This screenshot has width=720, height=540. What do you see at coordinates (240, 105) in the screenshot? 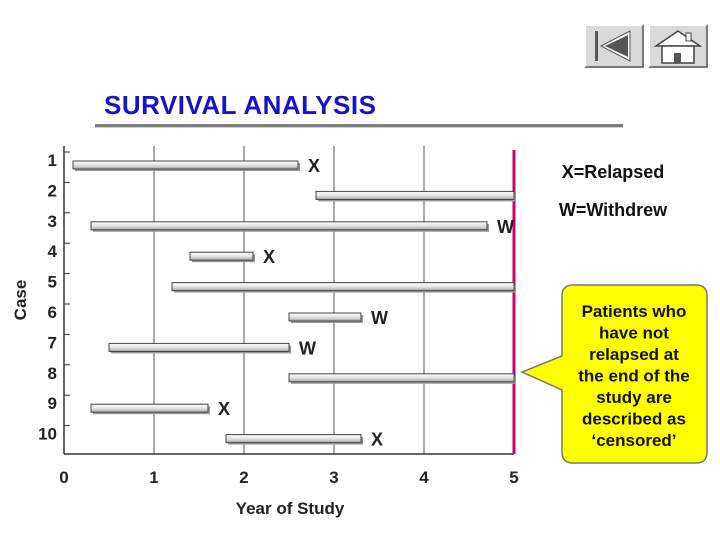
I see `page-title: SURVIVAL ANALYSIS` at bounding box center [240, 105].